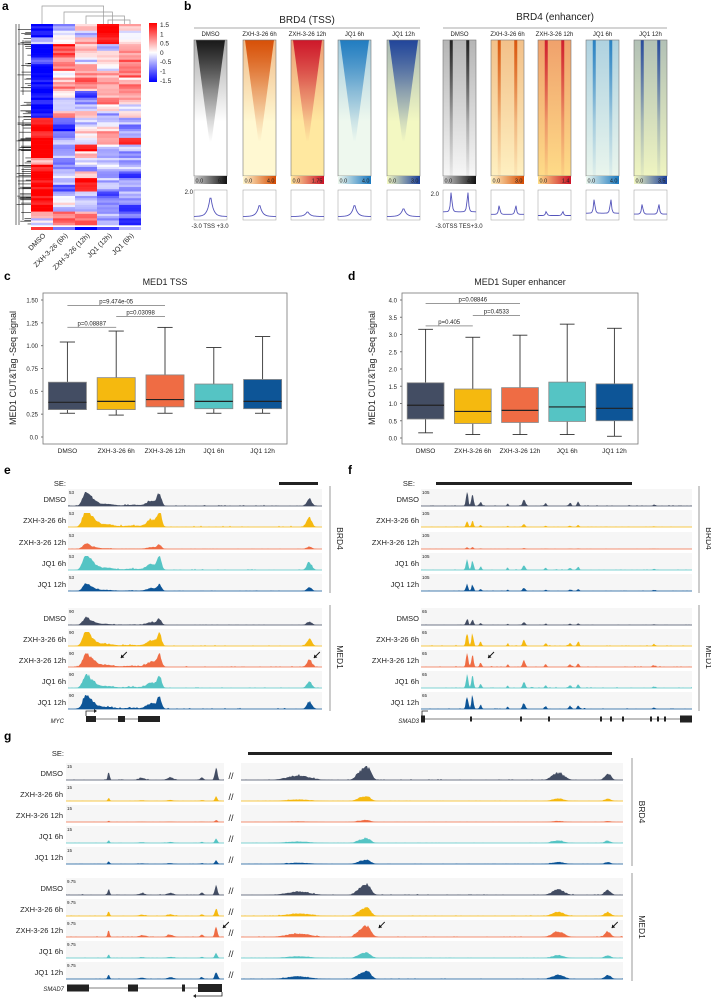 This screenshot has height=998, width=711. I want to click on gene-name: SMAD7, so click(53, 990).